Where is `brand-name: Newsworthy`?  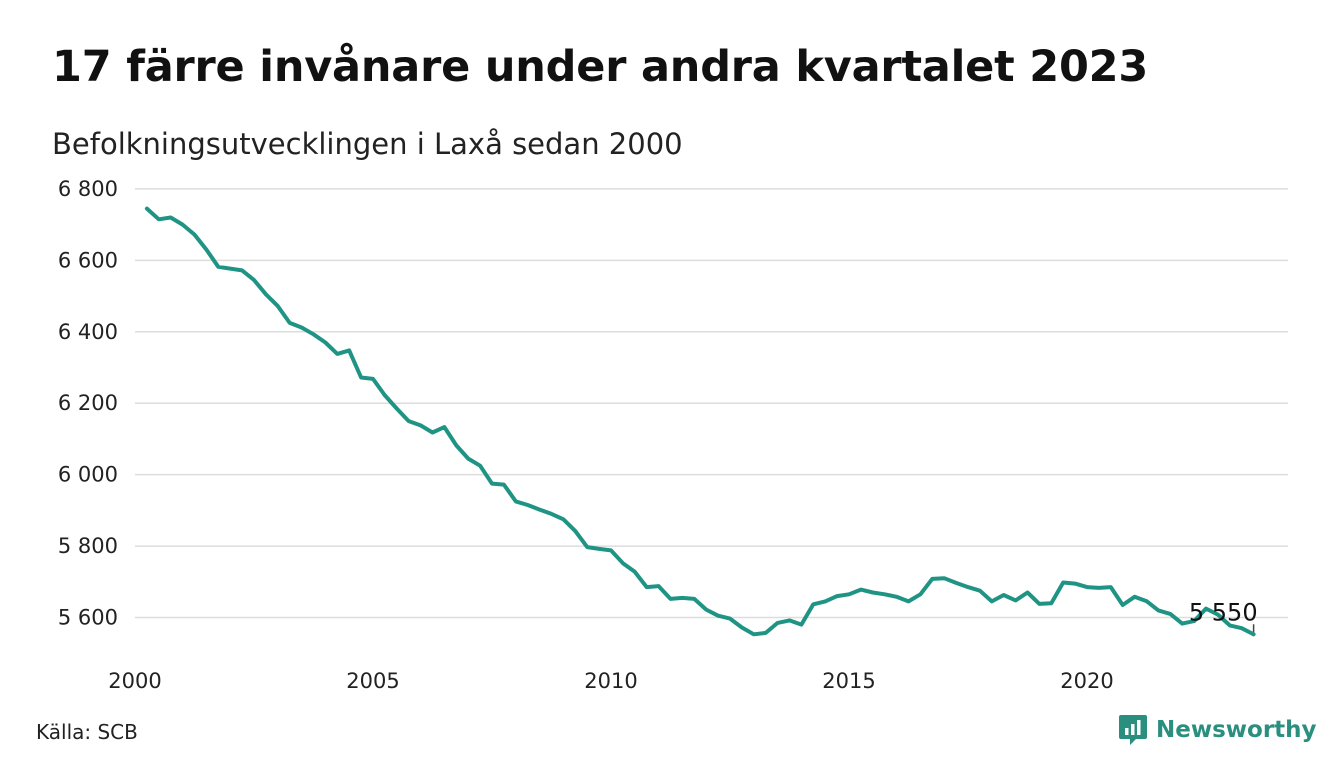
brand-name: Newsworthy is located at coordinates (1236, 730).